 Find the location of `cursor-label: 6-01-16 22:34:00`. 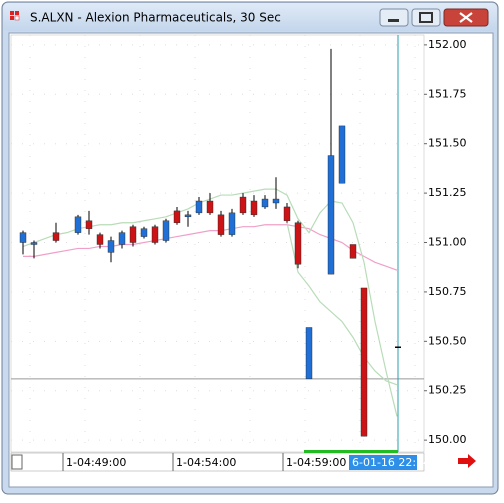

cursor-label: 6-01-16 22:34:00 is located at coordinates (400, 462).